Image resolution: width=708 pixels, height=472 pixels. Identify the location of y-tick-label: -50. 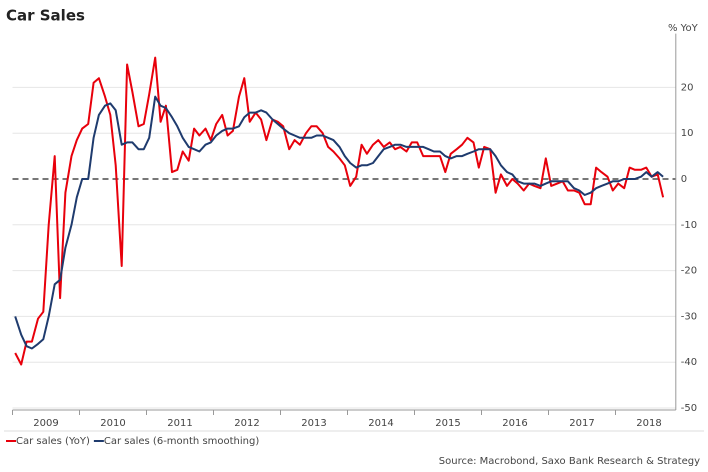
(689, 408).